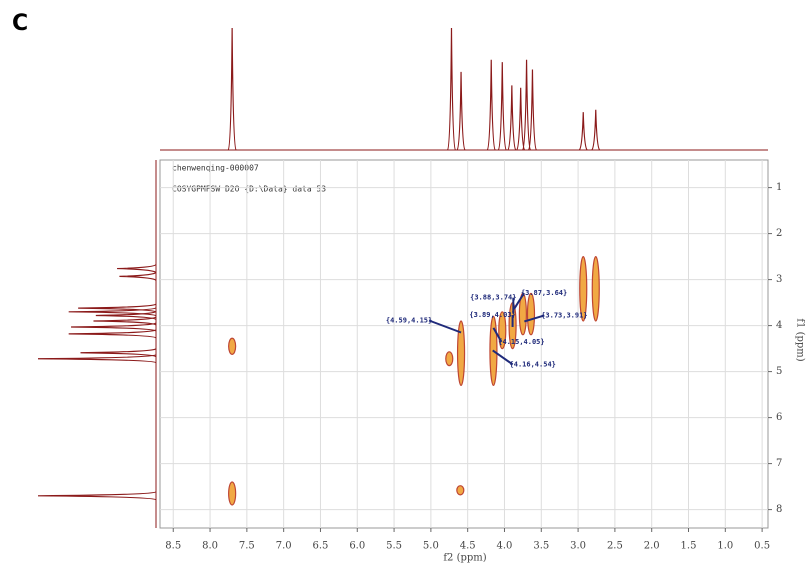 The image size is (812, 566). What do you see at coordinates (533, 364) in the screenshot?
I see `annotation: {4.16,4.54}` at bounding box center [533, 364].